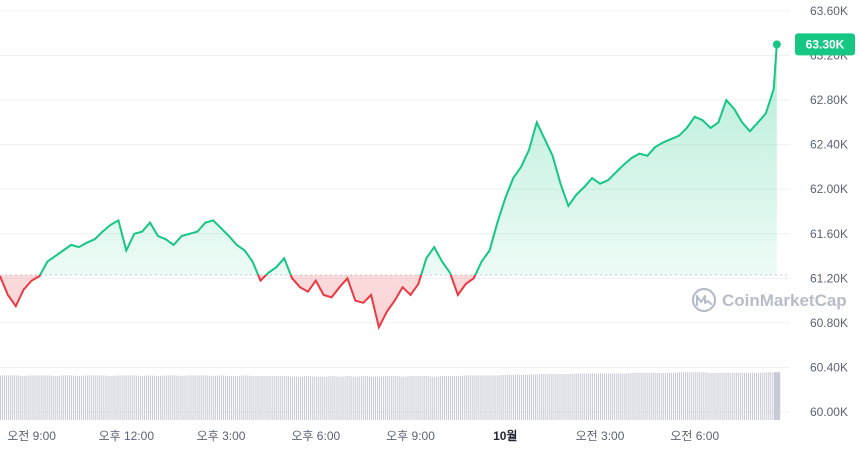 This screenshot has height=450, width=860. Describe the element at coordinates (829, 412) in the screenshot. I see `y-tick-label: 60.00K` at that location.